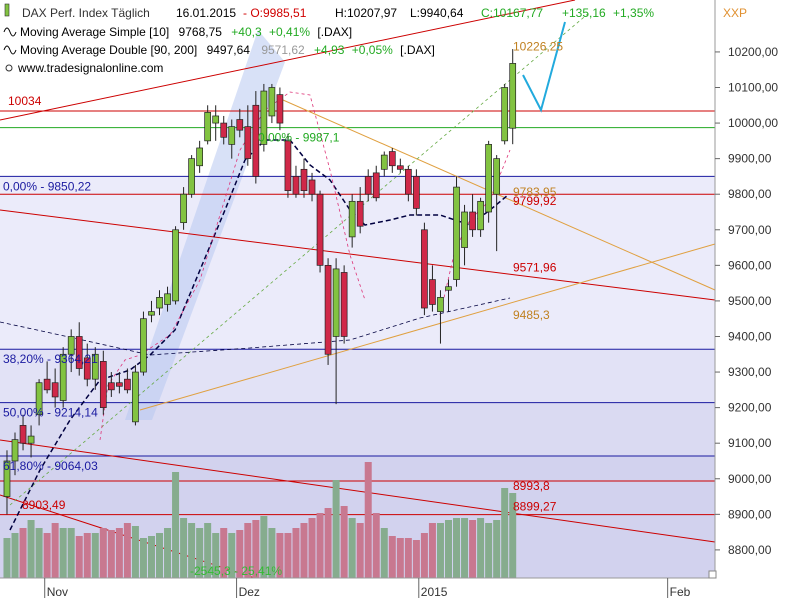  I want to click on trend-line, so click(288, 60).